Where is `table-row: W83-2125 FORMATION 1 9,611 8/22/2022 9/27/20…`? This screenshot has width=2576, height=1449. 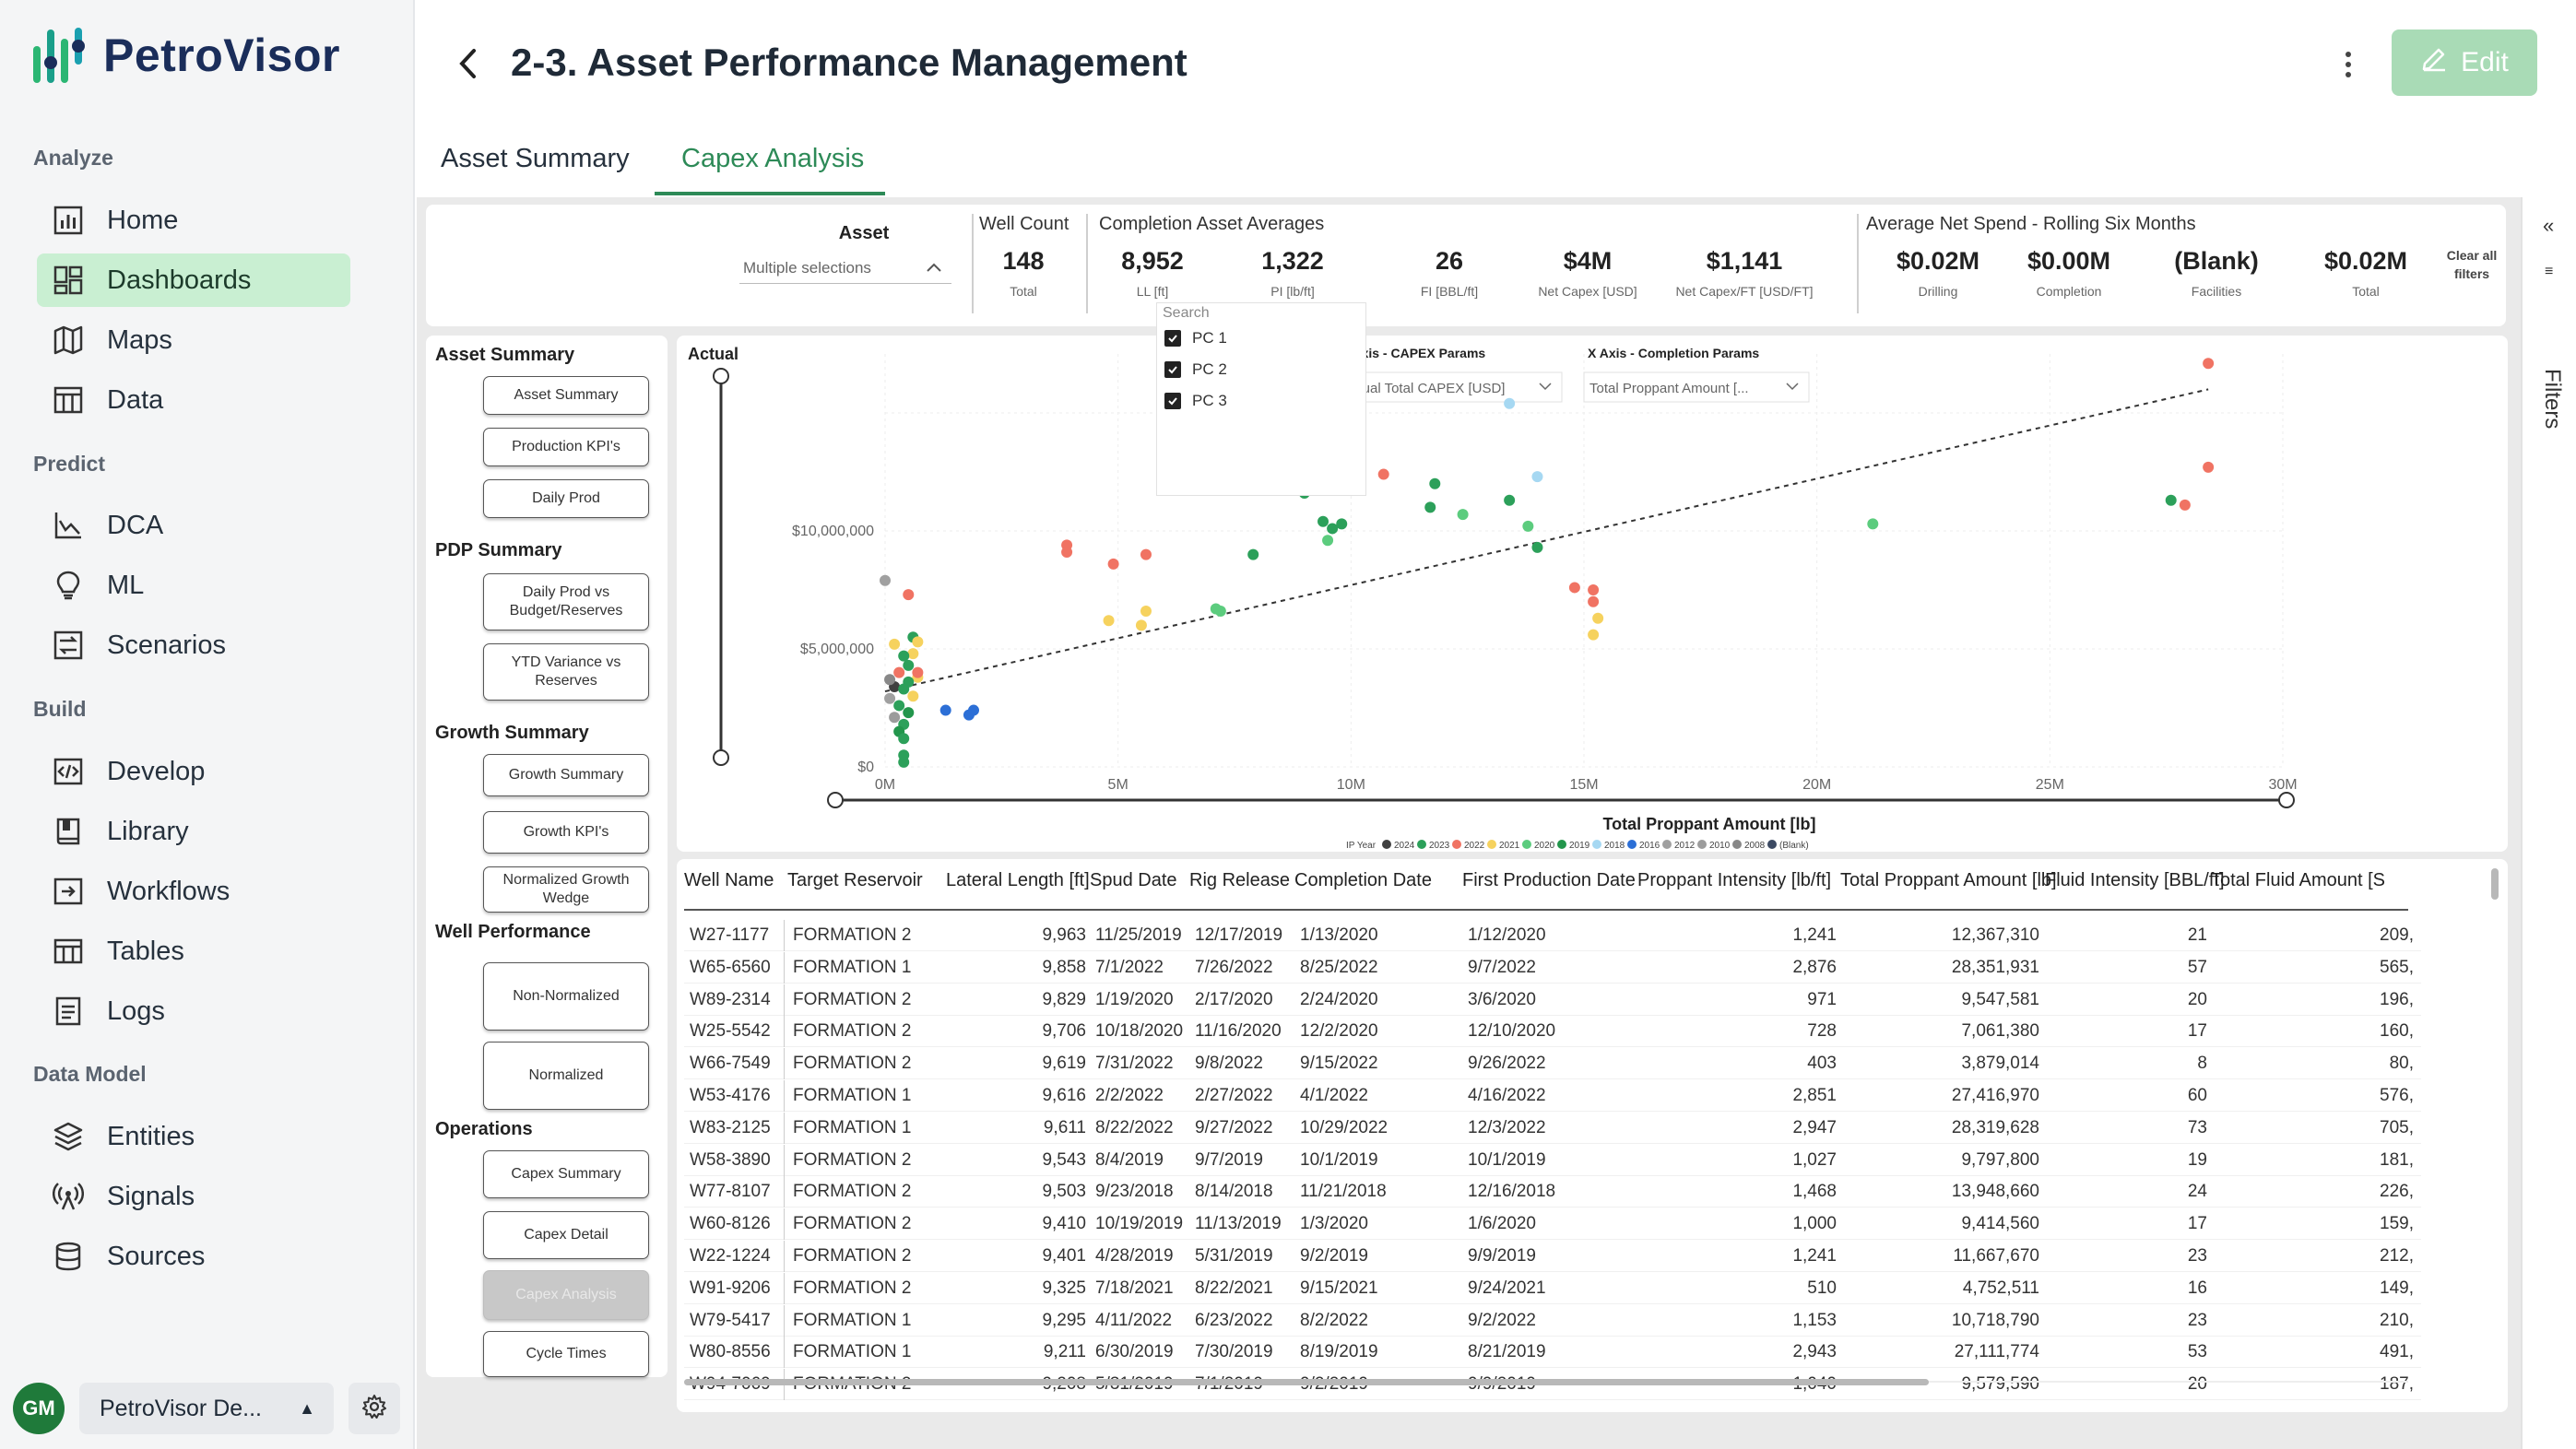 table-row: W83-2125 FORMATION 1 9,611 8/22/2022 9/27/20… is located at coordinates (1552, 1128).